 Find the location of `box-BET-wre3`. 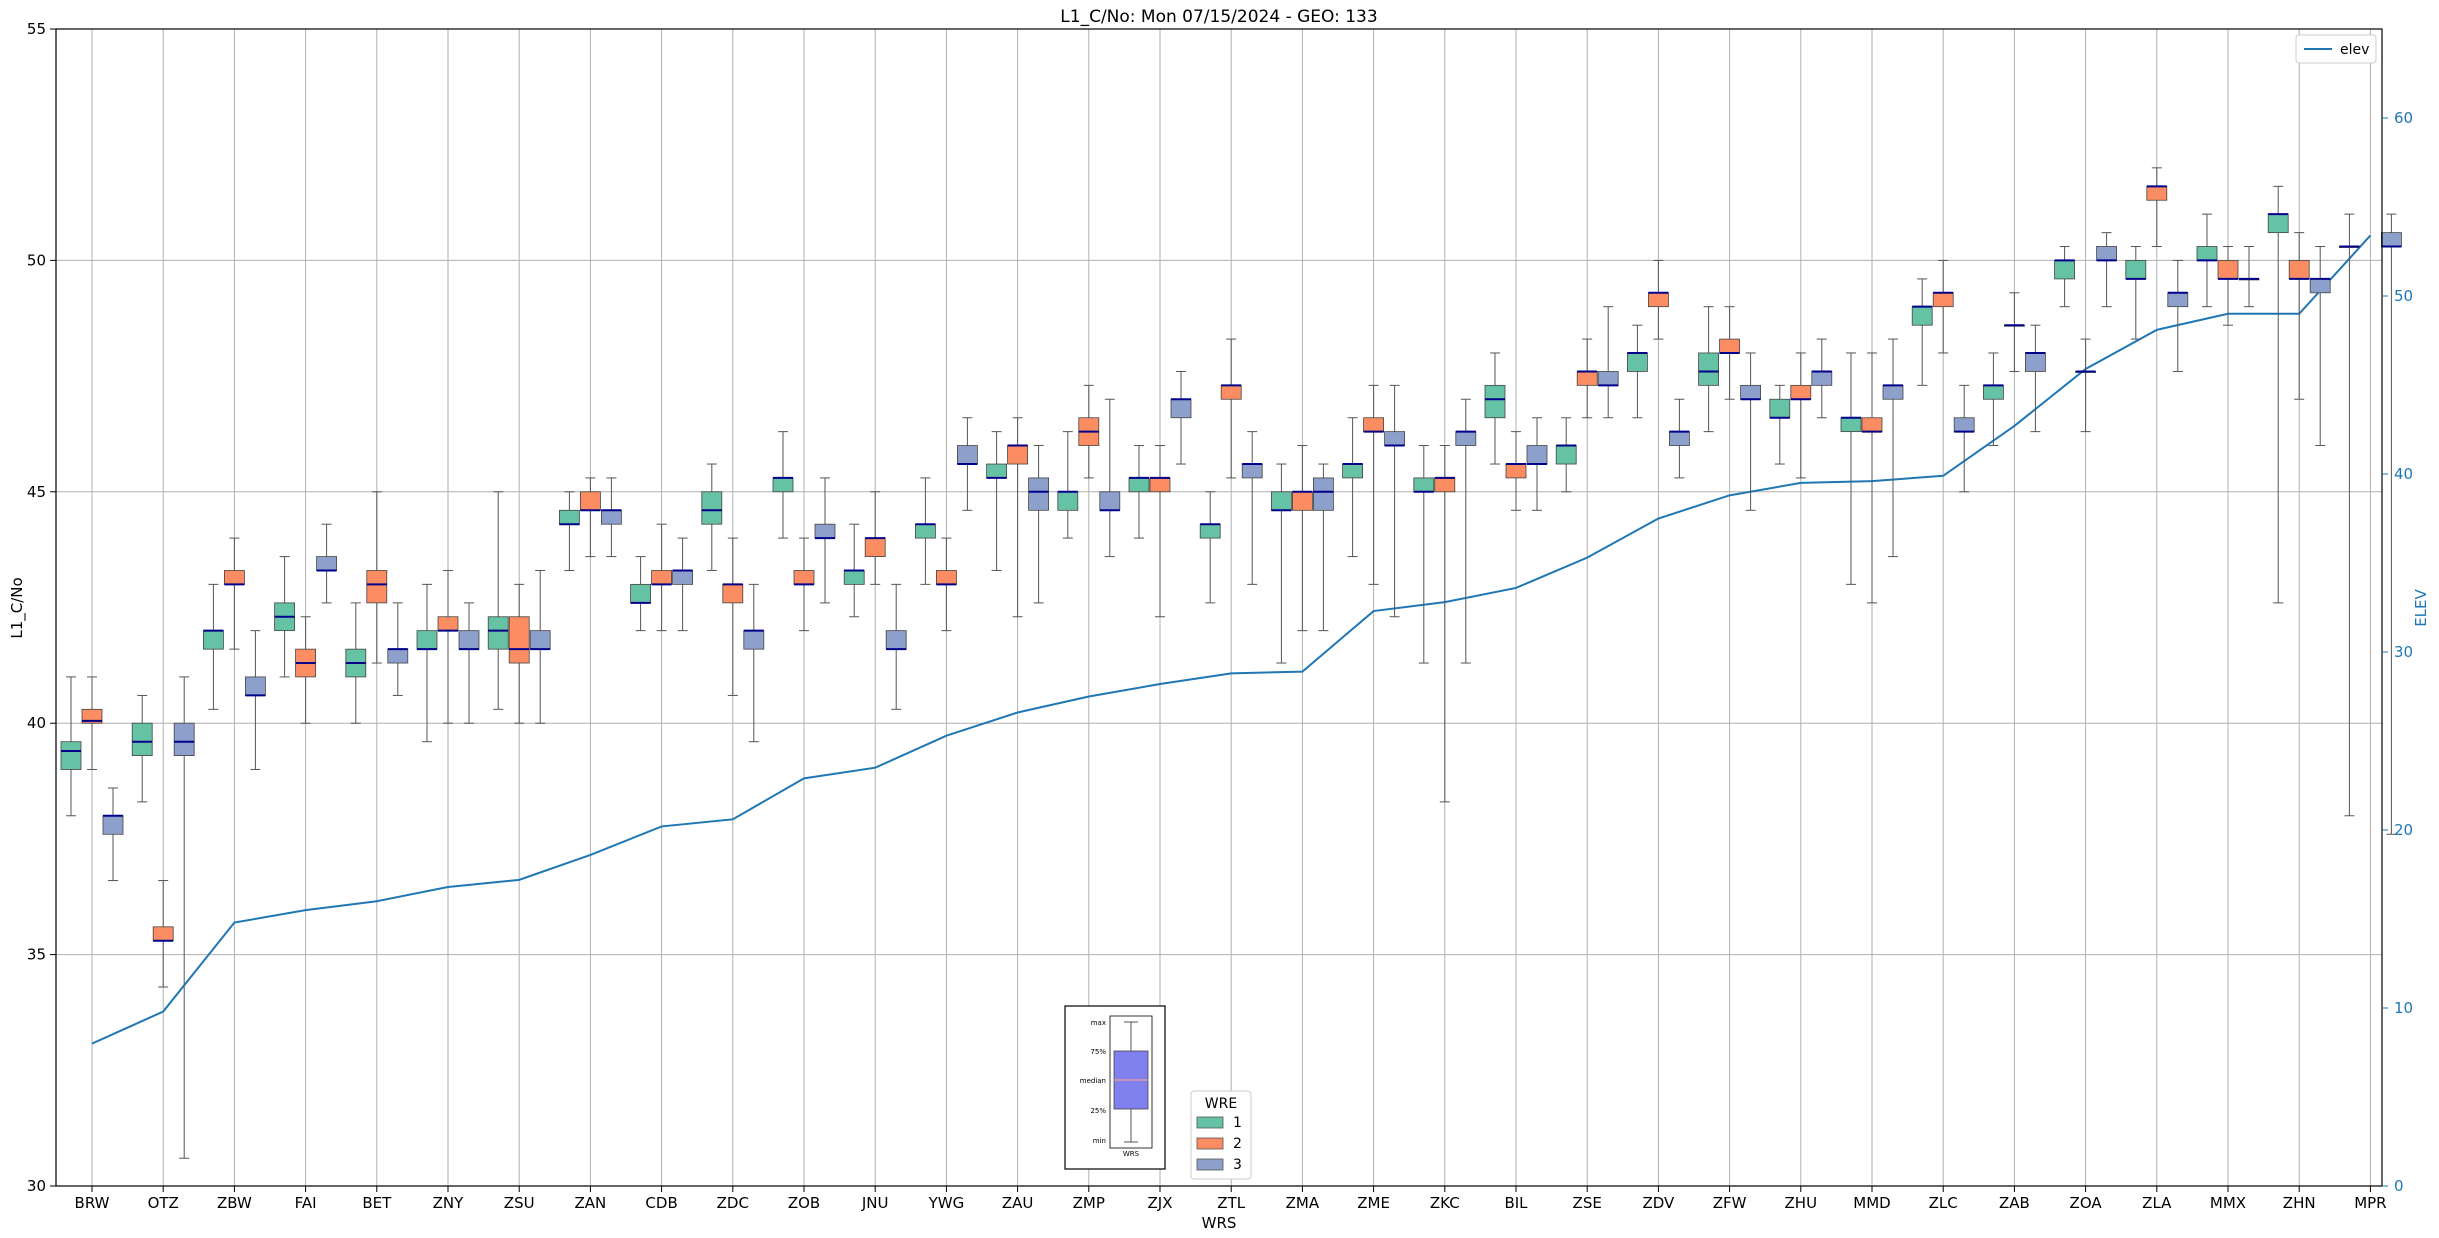

box-BET-wre3 is located at coordinates (398, 649).